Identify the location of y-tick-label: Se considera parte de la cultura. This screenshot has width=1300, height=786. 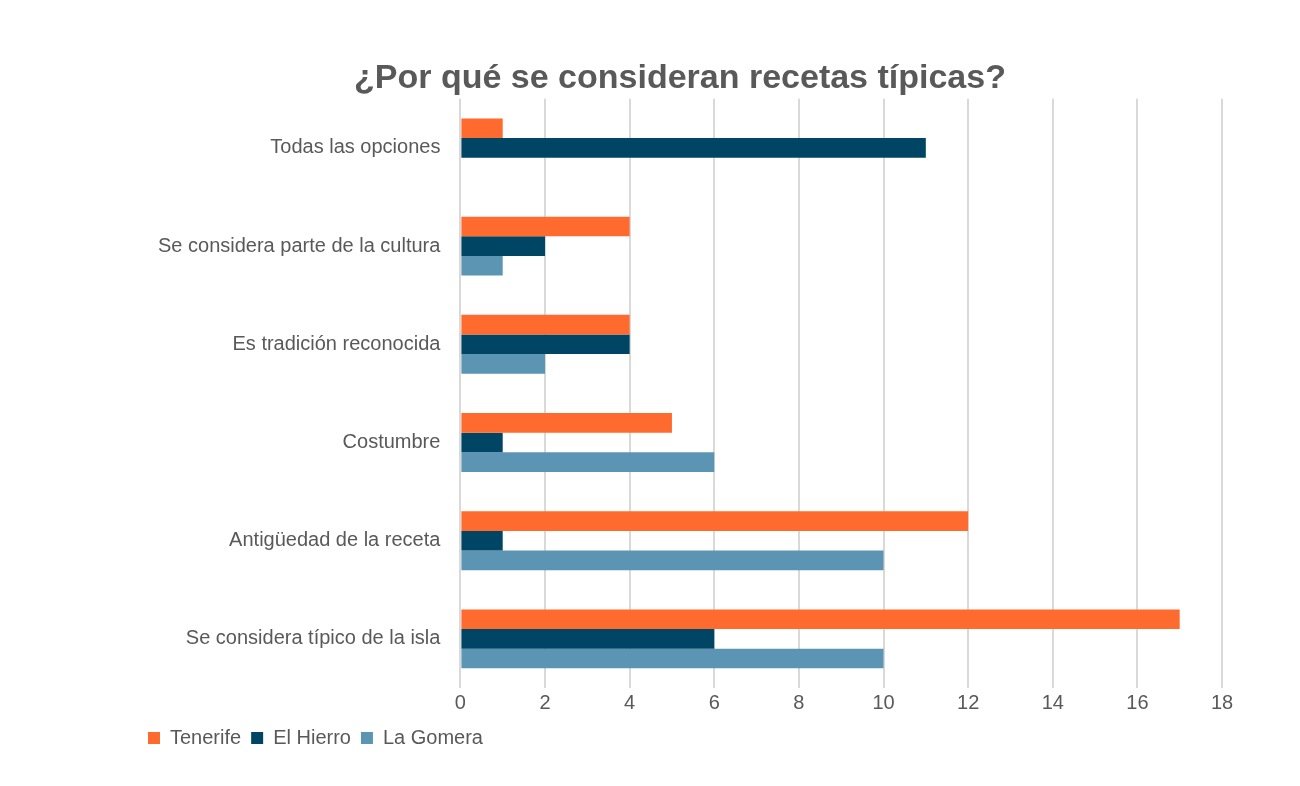
(299, 244).